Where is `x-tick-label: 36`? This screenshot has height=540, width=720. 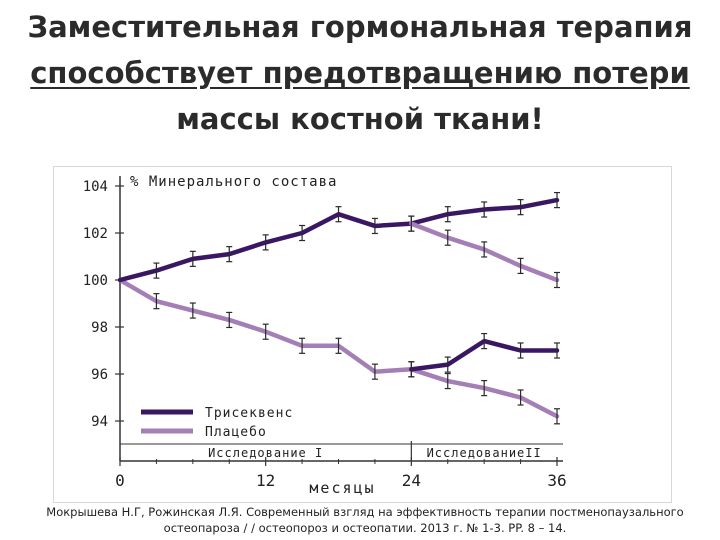 x-tick-label: 36 is located at coordinates (556, 480).